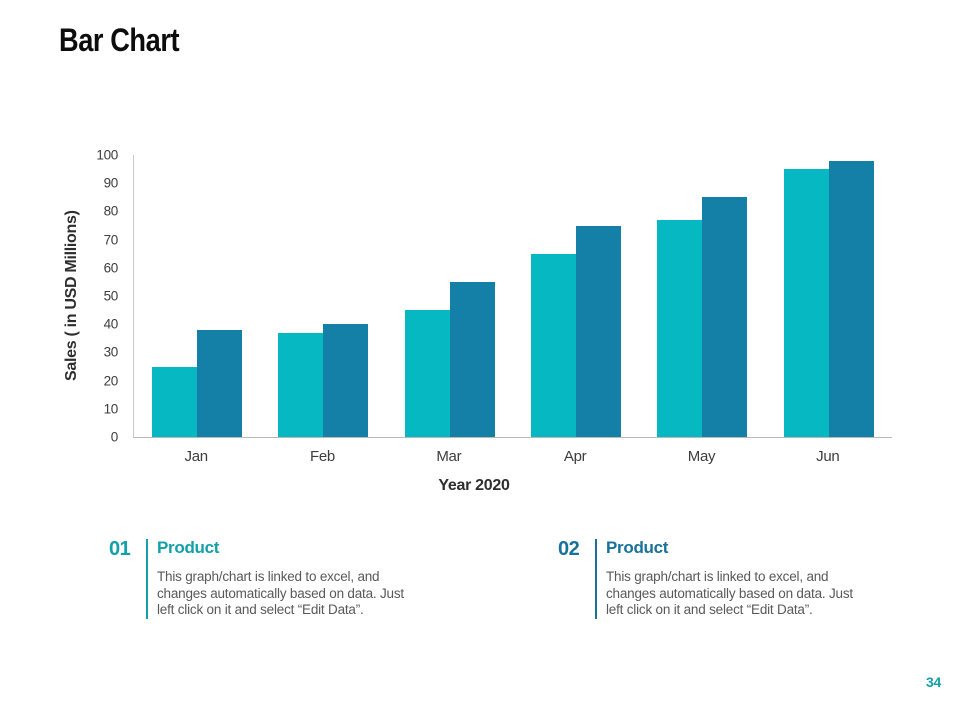 The width and height of the screenshot is (960, 720). I want to click on bar-series-2-mar, so click(472, 359).